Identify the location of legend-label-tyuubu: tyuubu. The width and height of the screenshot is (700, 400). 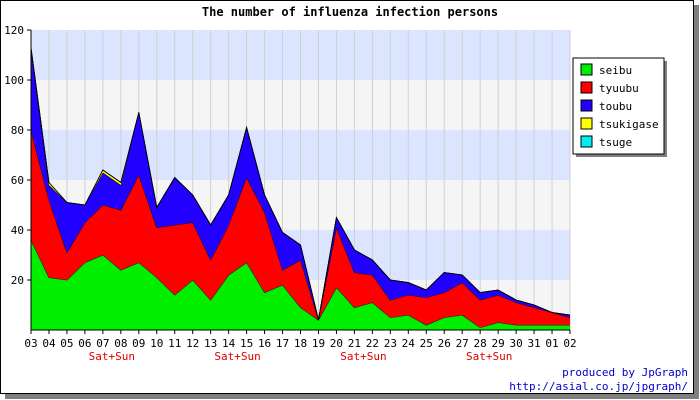
(619, 88).